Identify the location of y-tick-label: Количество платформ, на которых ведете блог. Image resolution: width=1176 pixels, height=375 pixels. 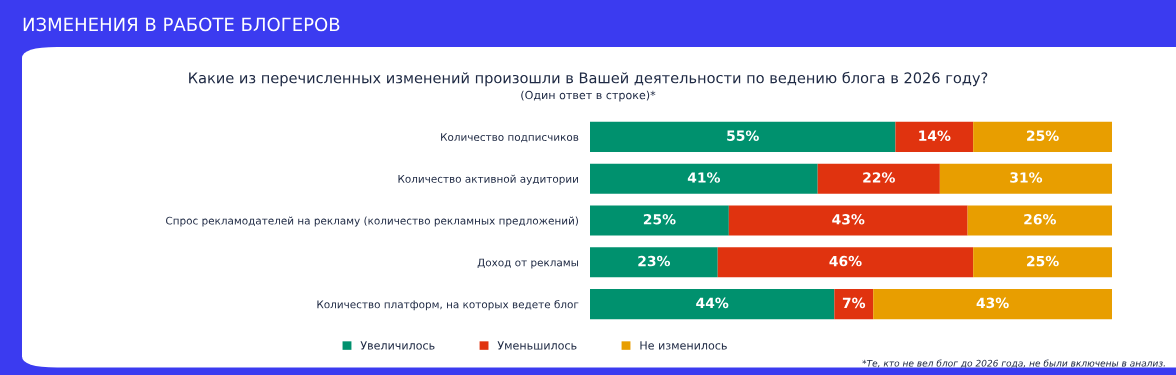
(448, 305).